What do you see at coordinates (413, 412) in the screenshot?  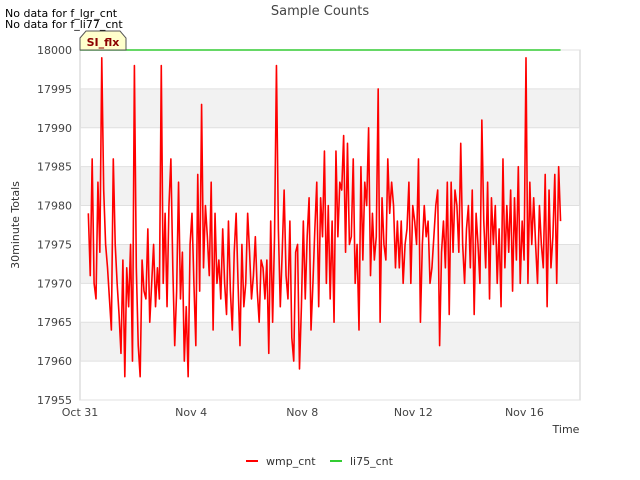 I see `x-tick-label: Nov 12` at bounding box center [413, 412].